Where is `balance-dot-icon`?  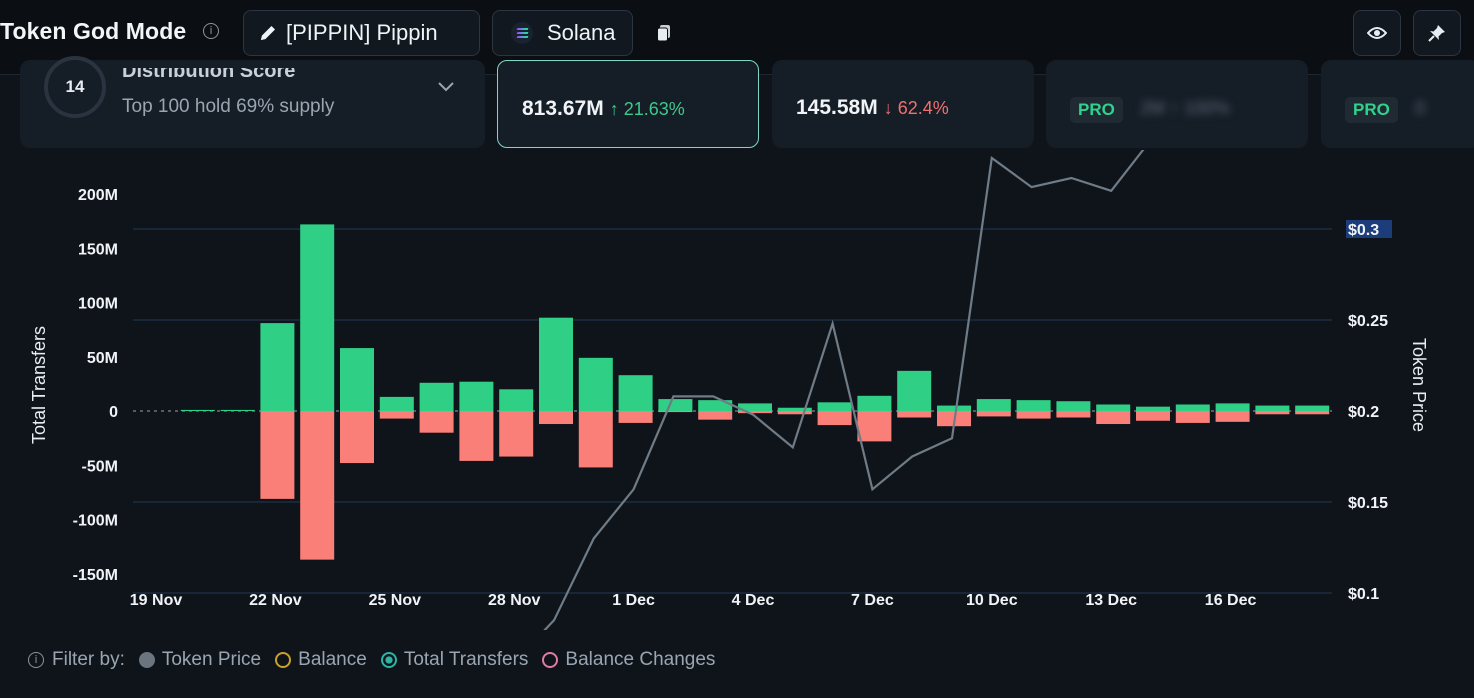 balance-dot-icon is located at coordinates (283, 660).